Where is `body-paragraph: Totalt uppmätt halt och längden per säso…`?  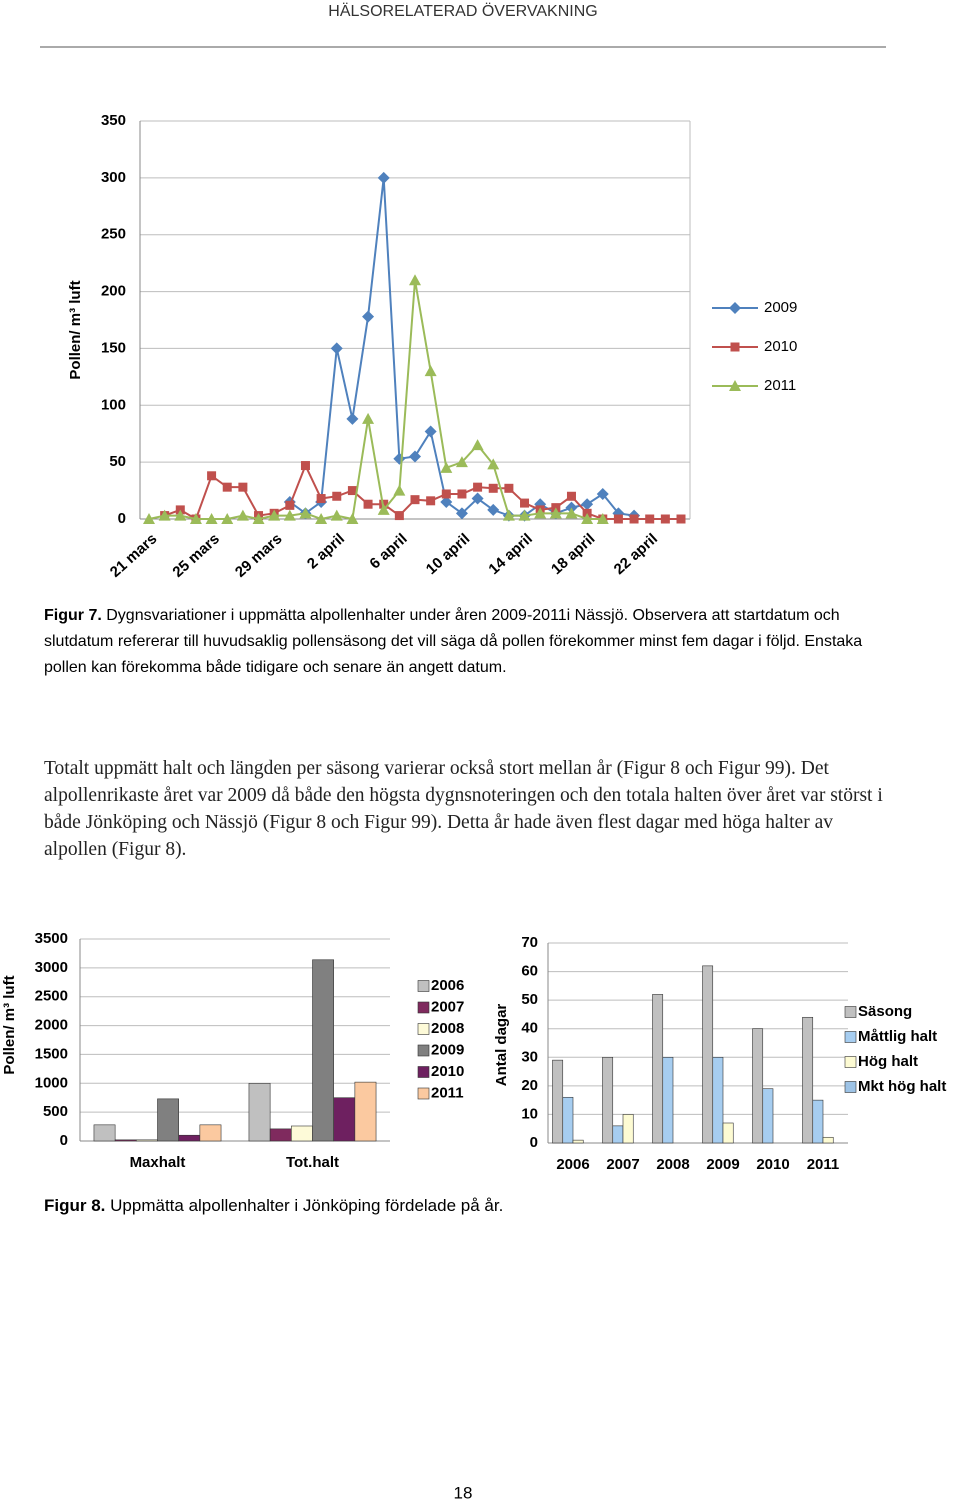 body-paragraph: Totalt uppmätt halt och längden per säso… is located at coordinates (463, 809).